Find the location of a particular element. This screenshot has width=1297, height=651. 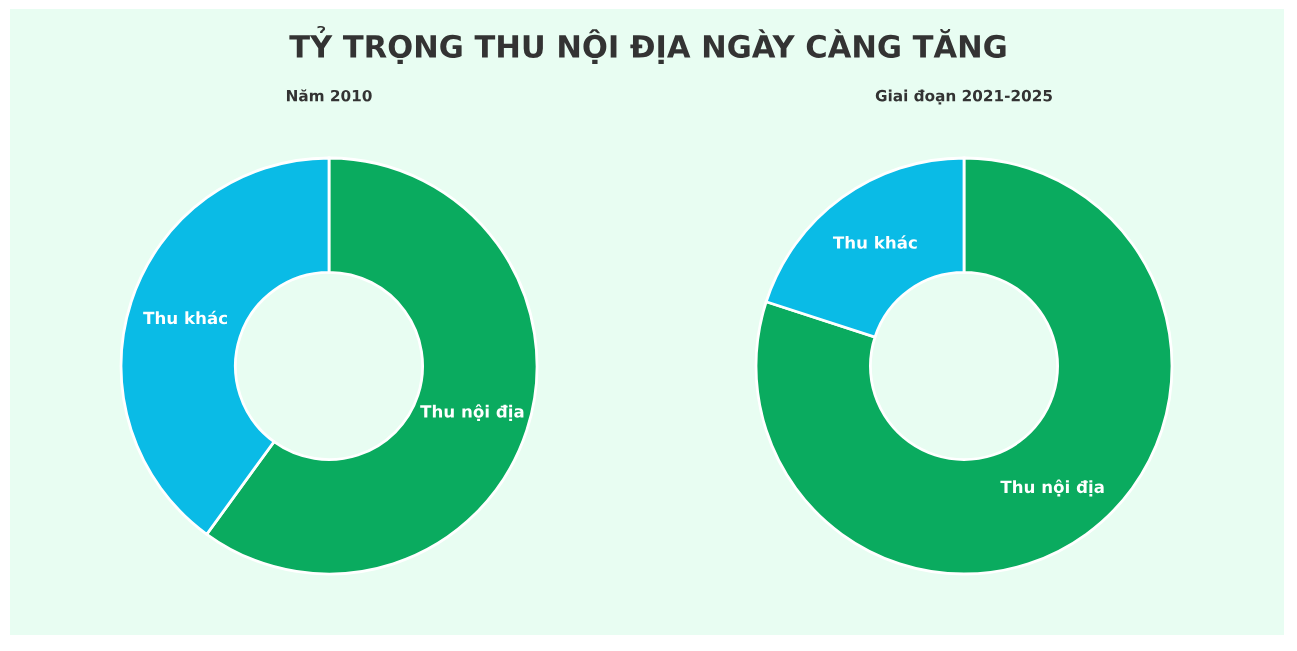

chart-subtitle: Năm 2010 is located at coordinates (329, 95).